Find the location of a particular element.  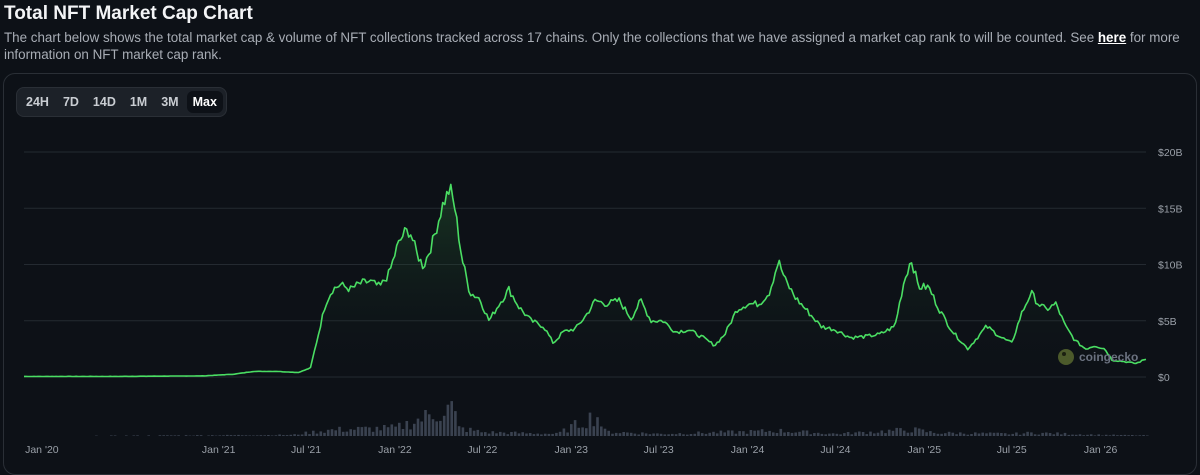

y-tick-label: $10B is located at coordinates (1170, 266).